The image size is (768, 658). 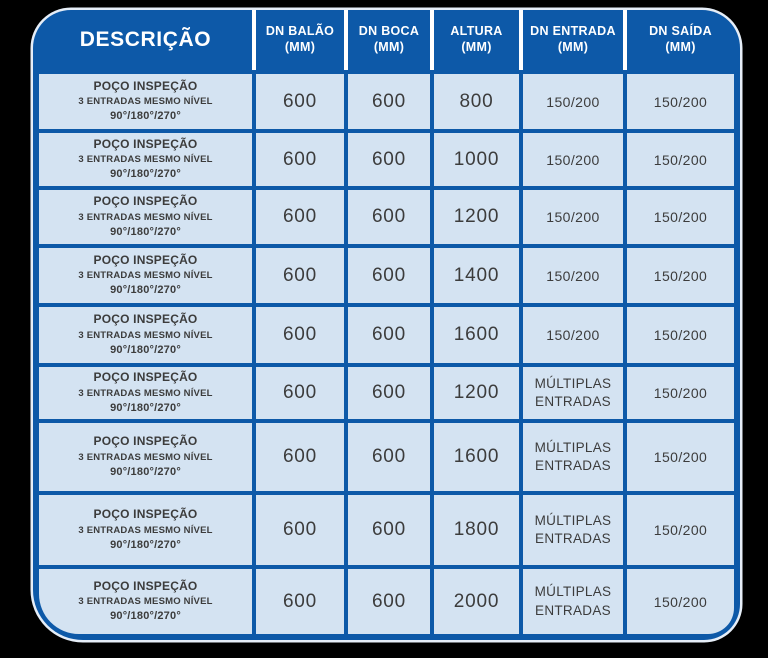 I want to click on column-header-altura: ALTURA (MM), so click(x=474, y=40).